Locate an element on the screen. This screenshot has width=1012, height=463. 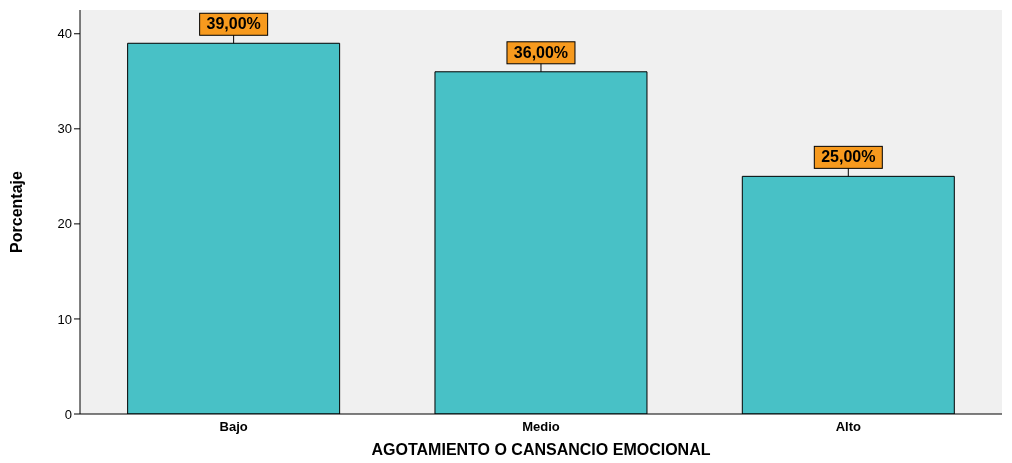
y-tick-label: 20 is located at coordinates (64, 224).